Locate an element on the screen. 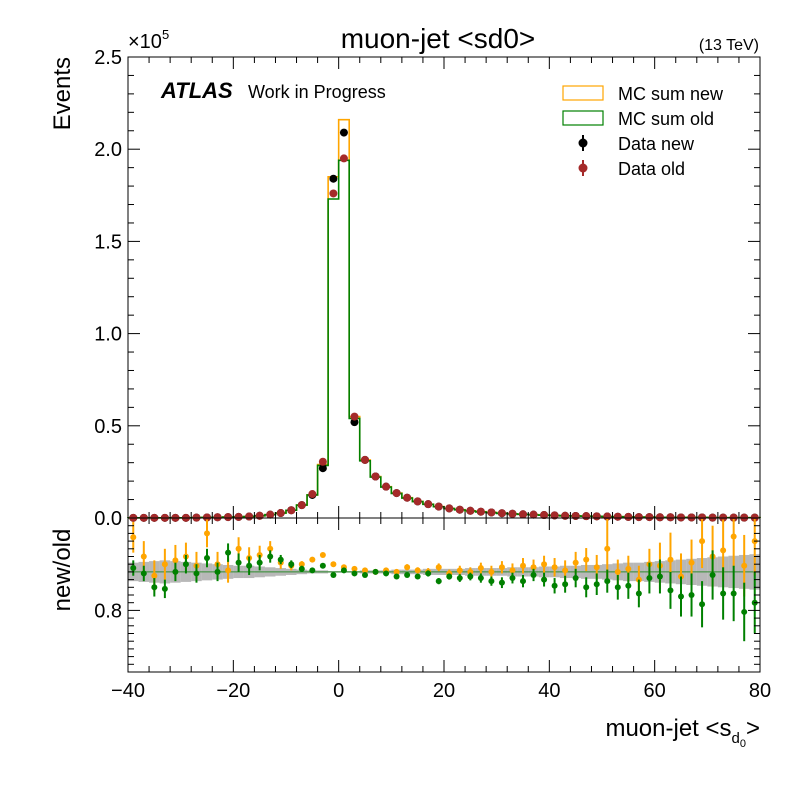 The image size is (800, 800). ratio-y-axis-label: new/old is located at coordinates (62, 570).